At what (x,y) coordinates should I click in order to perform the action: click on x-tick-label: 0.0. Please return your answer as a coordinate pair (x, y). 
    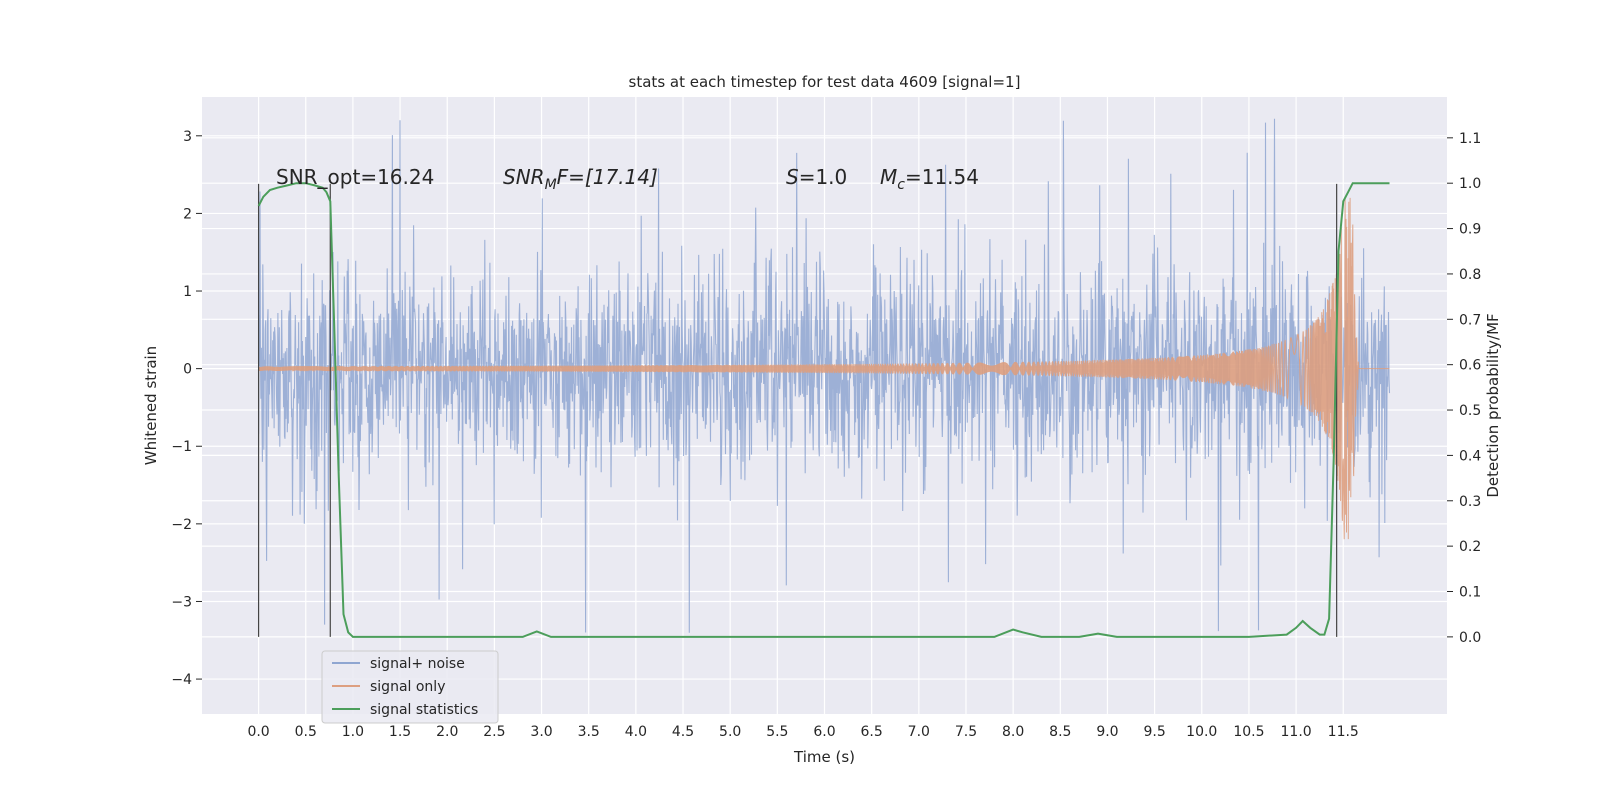
    Looking at the image, I should click on (258, 732).